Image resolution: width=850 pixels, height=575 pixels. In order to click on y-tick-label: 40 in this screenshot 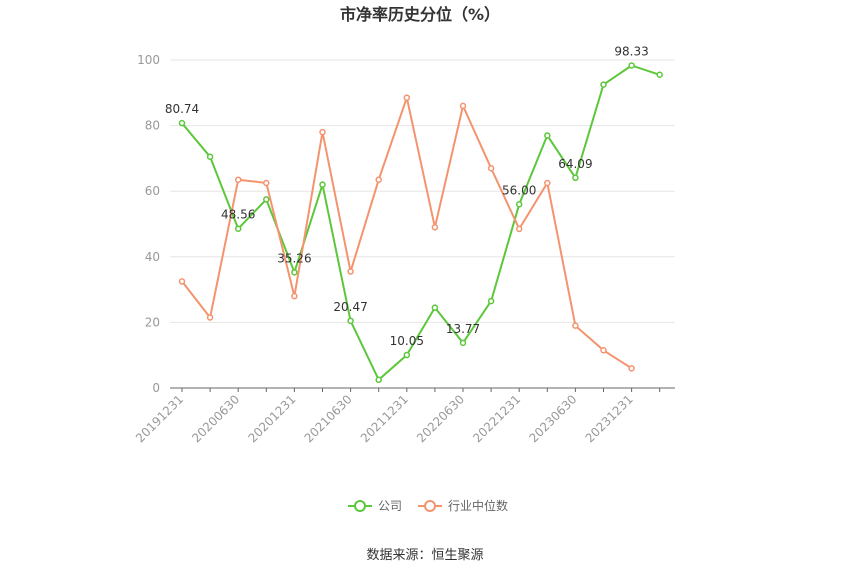, I will do `click(152, 257)`.